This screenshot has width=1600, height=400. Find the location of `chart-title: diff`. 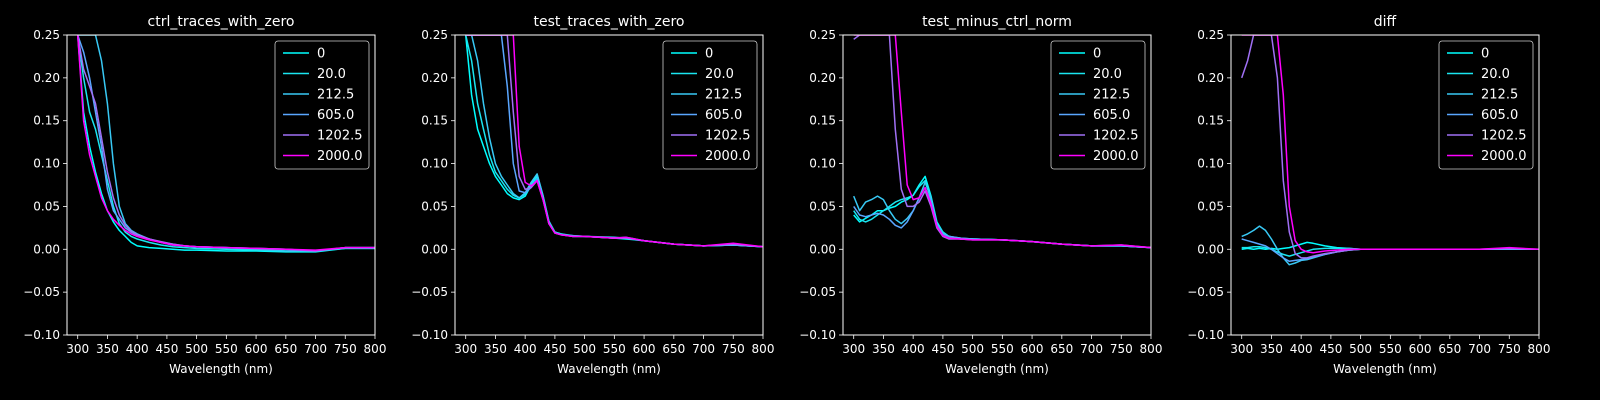

chart-title: diff is located at coordinates (1385, 22).